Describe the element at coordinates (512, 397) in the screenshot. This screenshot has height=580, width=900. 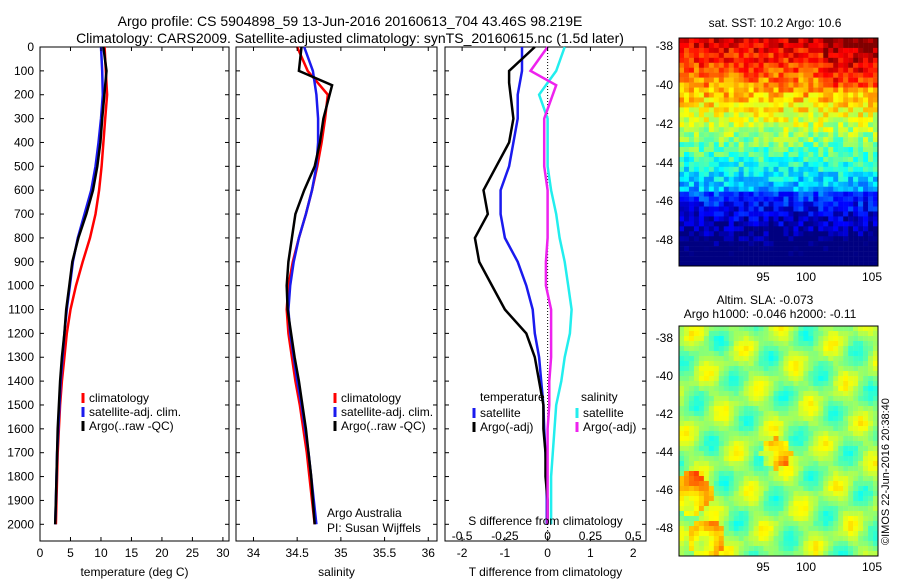
I see `legend-heading-temperature: temperature` at that location.